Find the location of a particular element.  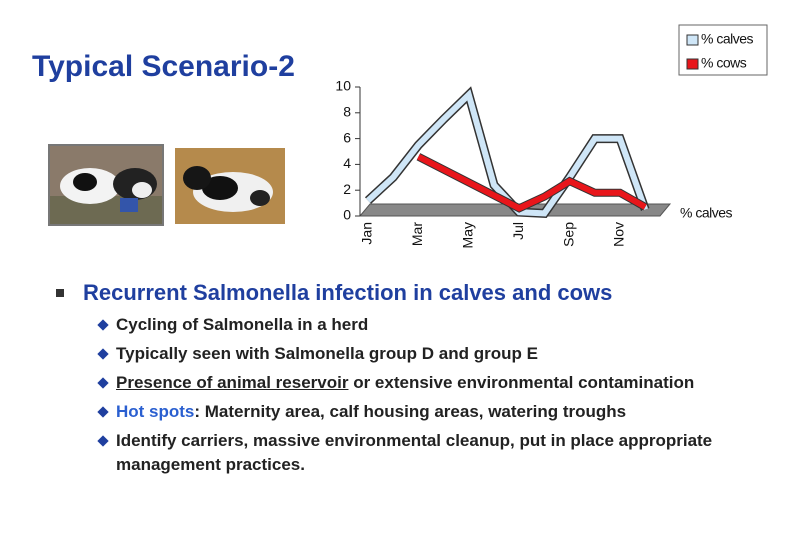

y-tick-label: 8 is located at coordinates (347, 112).